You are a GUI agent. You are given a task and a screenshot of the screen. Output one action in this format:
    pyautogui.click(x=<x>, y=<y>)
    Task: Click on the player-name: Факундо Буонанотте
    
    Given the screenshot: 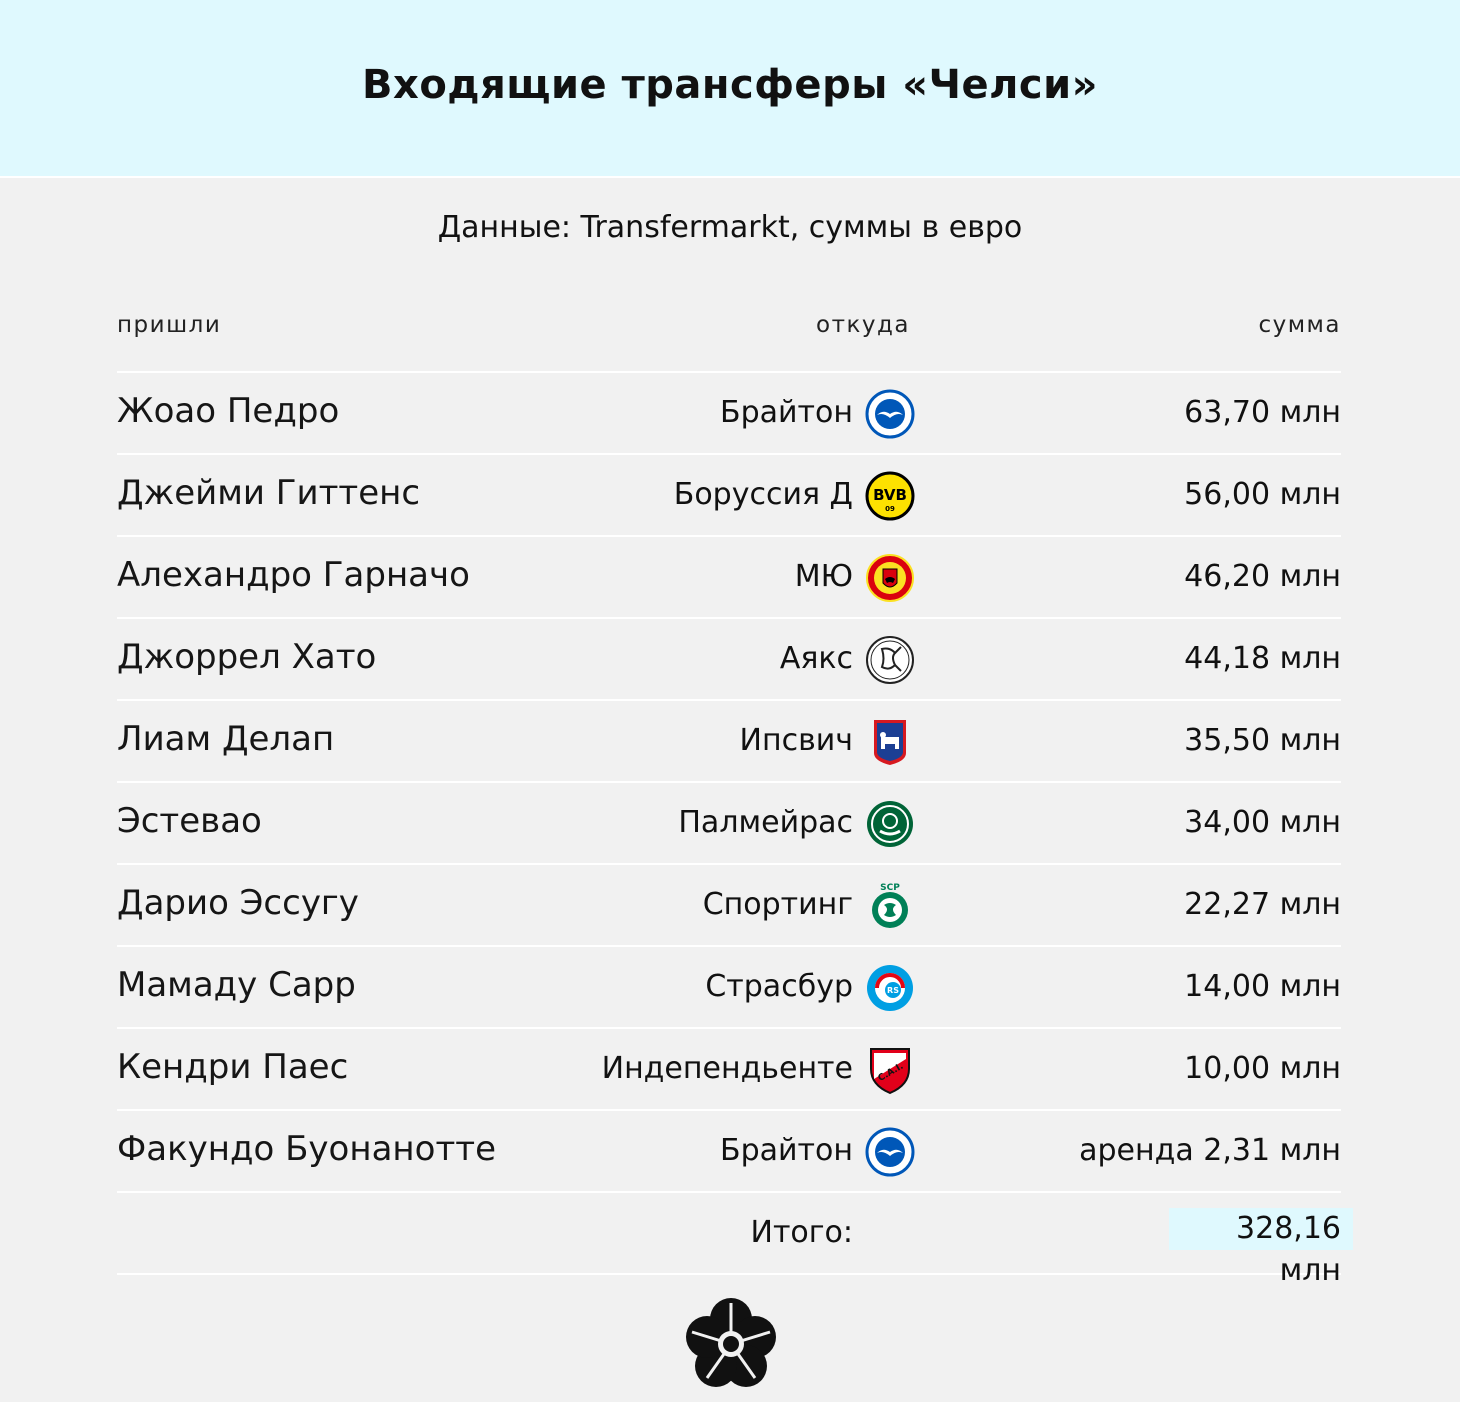 What is the action you would take?
    pyautogui.click(x=306, y=1149)
    